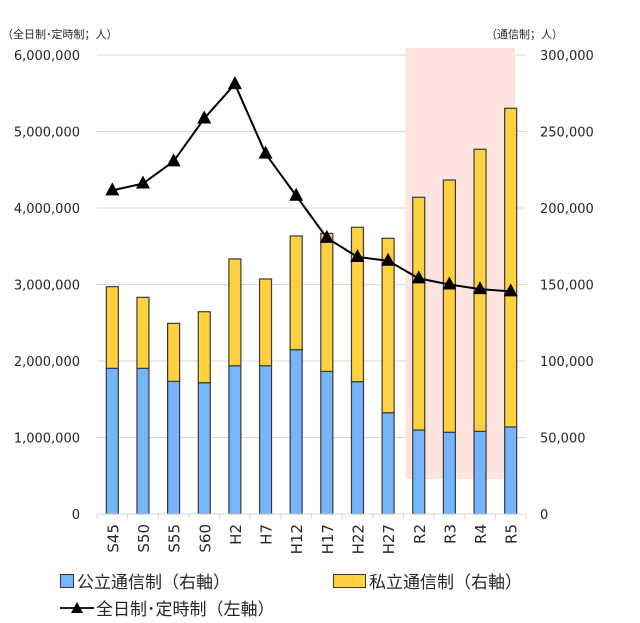 This screenshot has height=623, width=640. Describe the element at coordinates (175, 538) in the screenshot. I see `x-tick-label: S55` at that location.